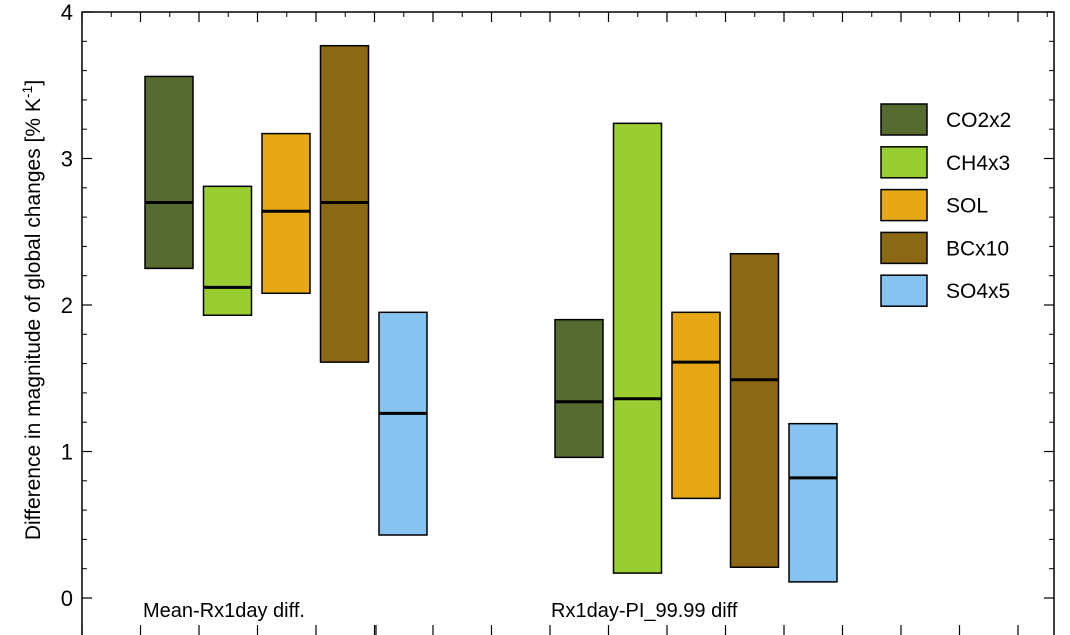  Describe the element at coordinates (978, 163) in the screenshot. I see `legend-label-ch4x3: CH4x3` at that location.